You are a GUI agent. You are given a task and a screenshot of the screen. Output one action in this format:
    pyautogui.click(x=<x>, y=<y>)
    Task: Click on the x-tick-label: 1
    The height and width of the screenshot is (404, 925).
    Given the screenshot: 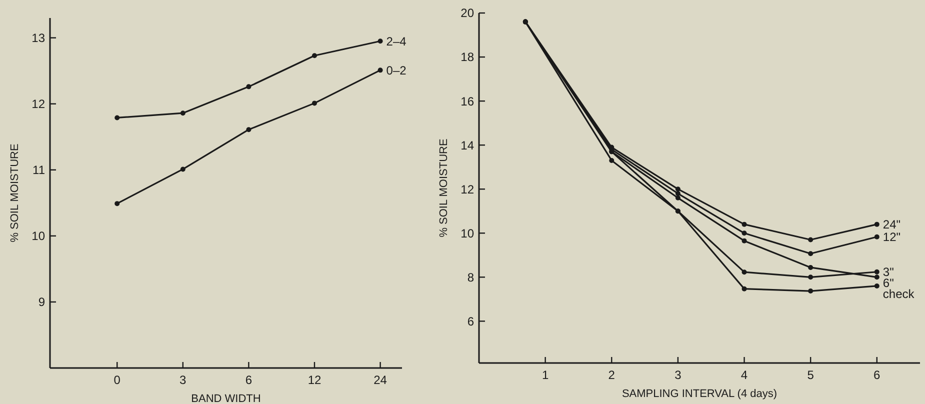 What is the action you would take?
    pyautogui.click(x=545, y=375)
    